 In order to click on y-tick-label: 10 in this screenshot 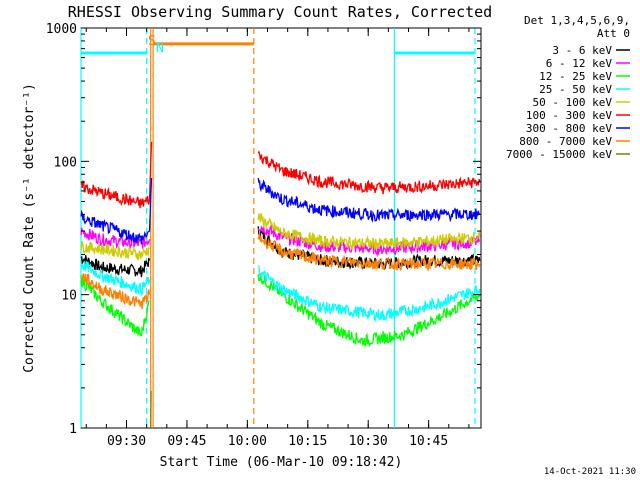, I will do `click(69, 296)`.